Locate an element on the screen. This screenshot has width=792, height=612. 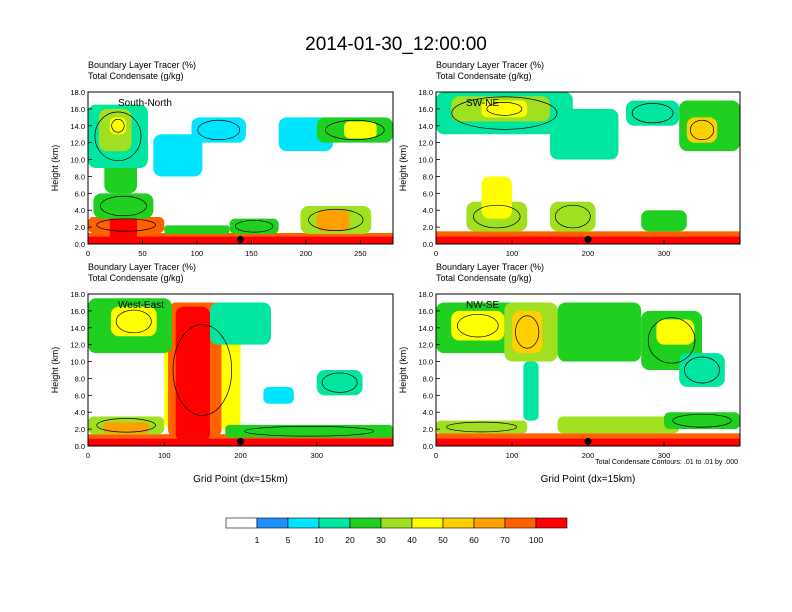
legend-label: 70 is located at coordinates (505, 540).